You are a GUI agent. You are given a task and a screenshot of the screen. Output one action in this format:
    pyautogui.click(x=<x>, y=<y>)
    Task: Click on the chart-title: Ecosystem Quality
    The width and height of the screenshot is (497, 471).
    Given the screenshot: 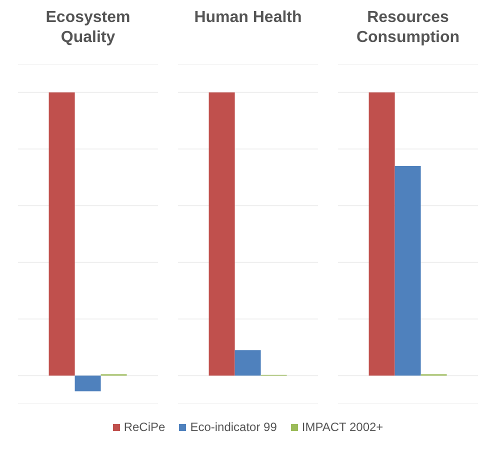 What is the action you would take?
    pyautogui.click(x=88, y=28)
    